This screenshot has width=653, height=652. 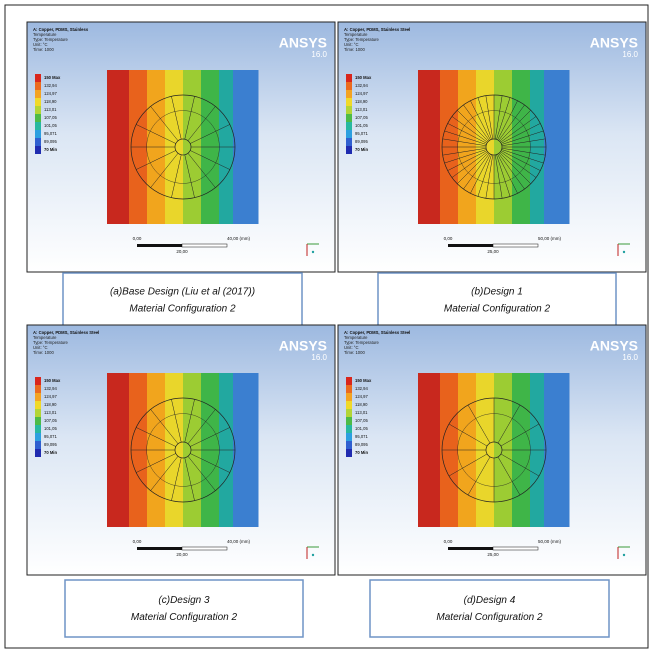 I want to click on scale-label: 0,00, so click(x=448, y=541).